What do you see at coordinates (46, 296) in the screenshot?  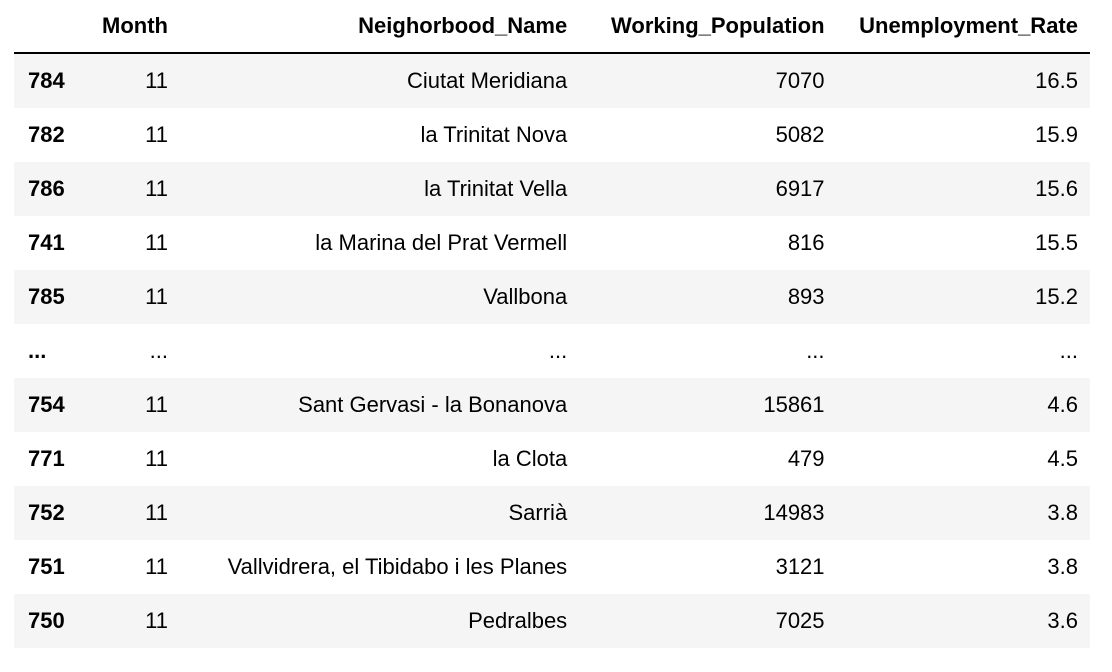 I see `row-index: 785` at bounding box center [46, 296].